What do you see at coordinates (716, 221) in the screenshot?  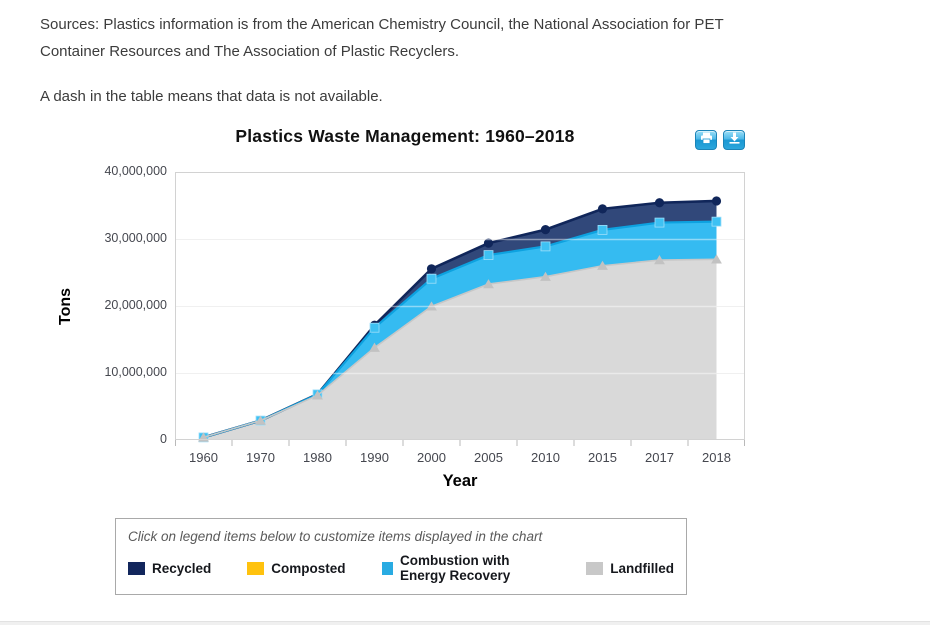 I see `marker-combustion-with-energy-recovery-2018` at bounding box center [716, 221].